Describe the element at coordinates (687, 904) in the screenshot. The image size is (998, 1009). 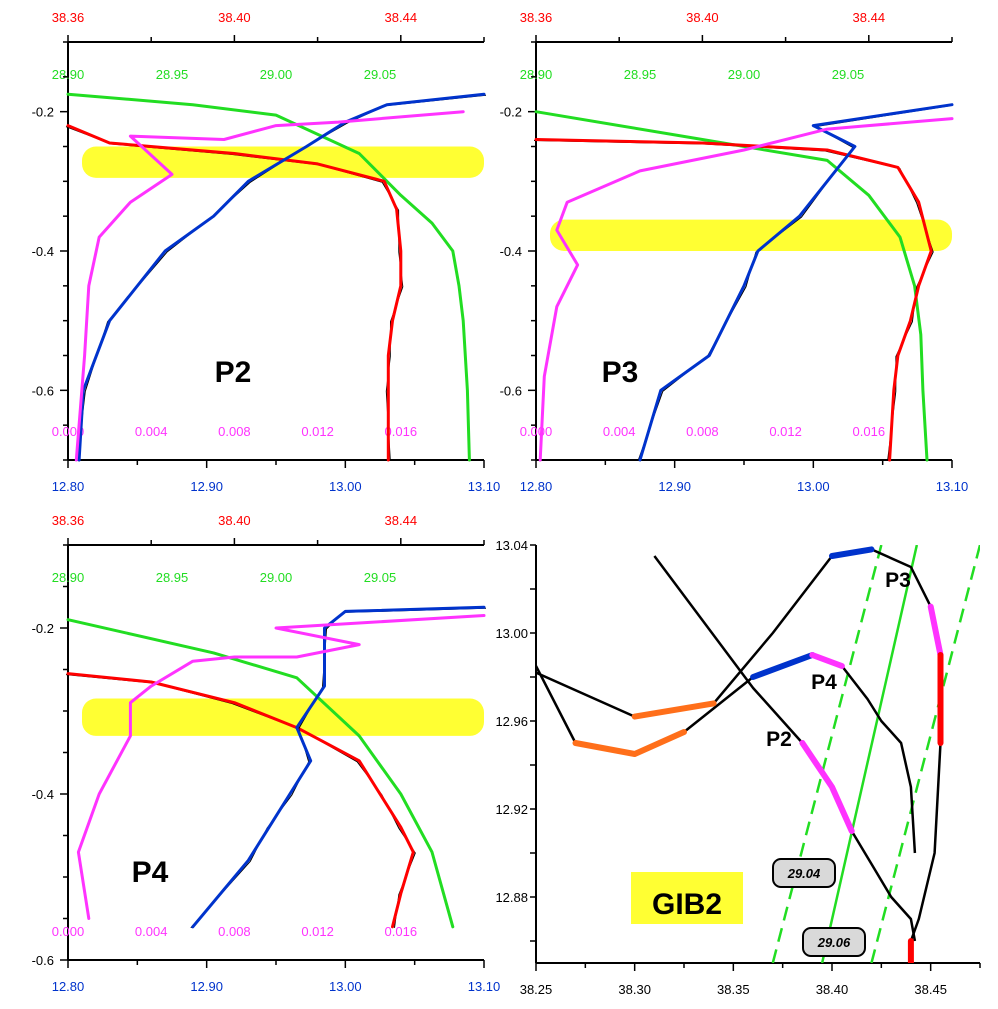
I see `ts-panel-label: GIB2` at that location.